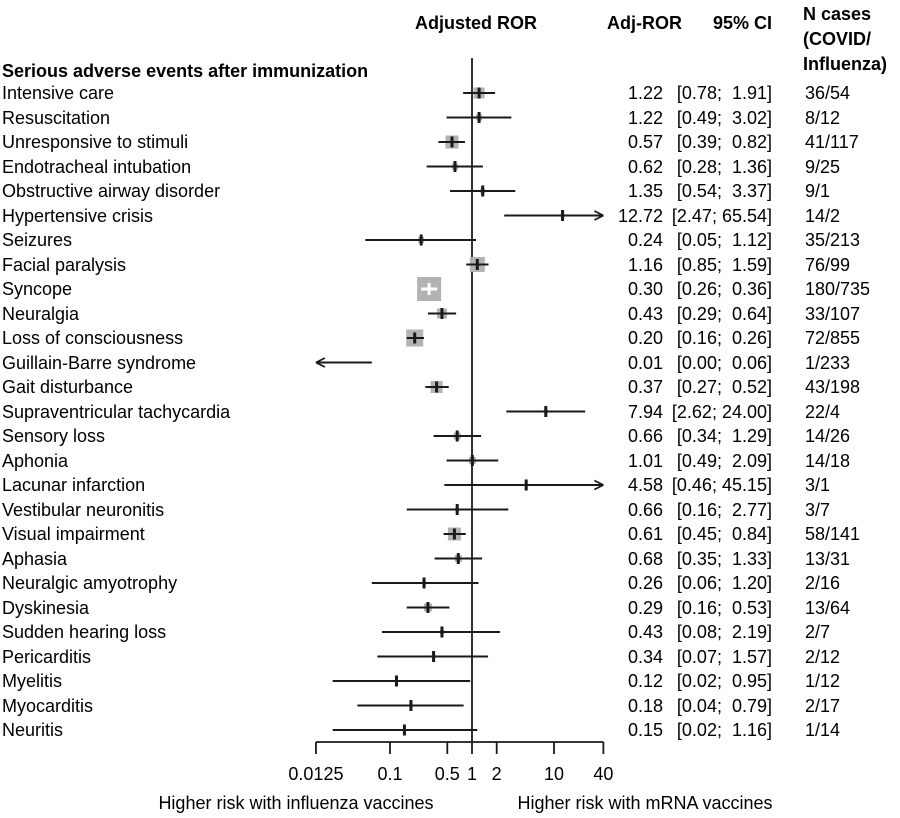 The image size is (900, 818). I want to click on row-label: Loss of consciousness, so click(93, 338).